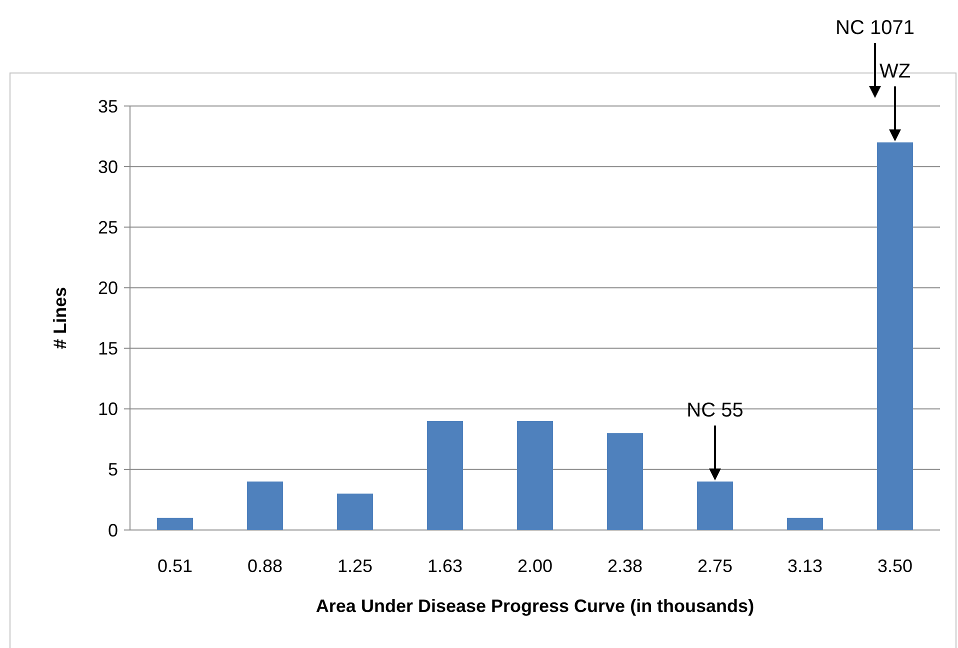  What do you see at coordinates (60, 318) in the screenshot?
I see `y-axis-title: # Lines` at bounding box center [60, 318].